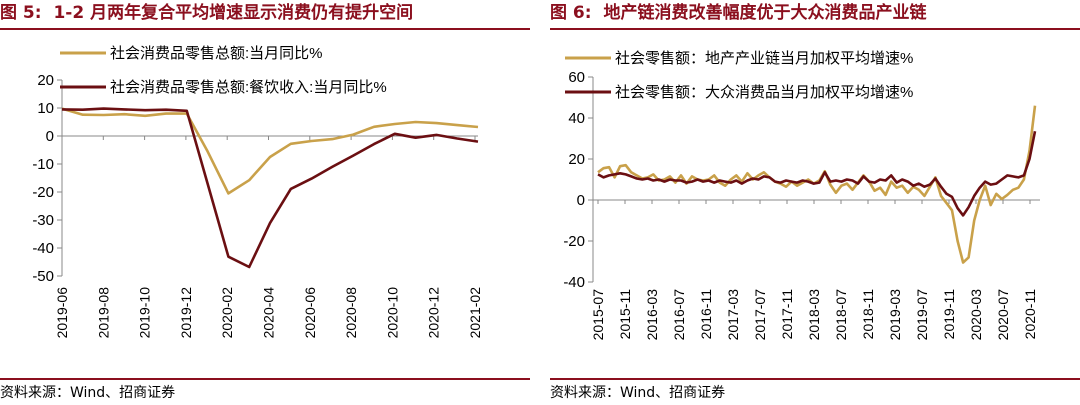  What do you see at coordinates (248, 87) in the screenshot?
I see `fig5-legend-label-2: 社会消费品零售总额:餐饮收入:当月同比%` at bounding box center [248, 87].